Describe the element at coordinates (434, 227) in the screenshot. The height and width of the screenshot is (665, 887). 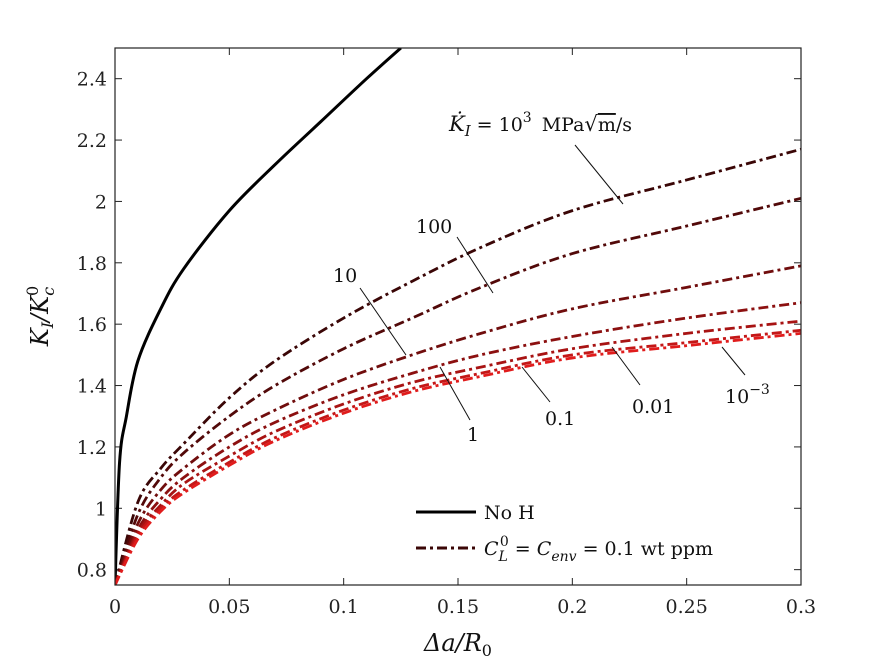
I see `label-100: 100` at that location.